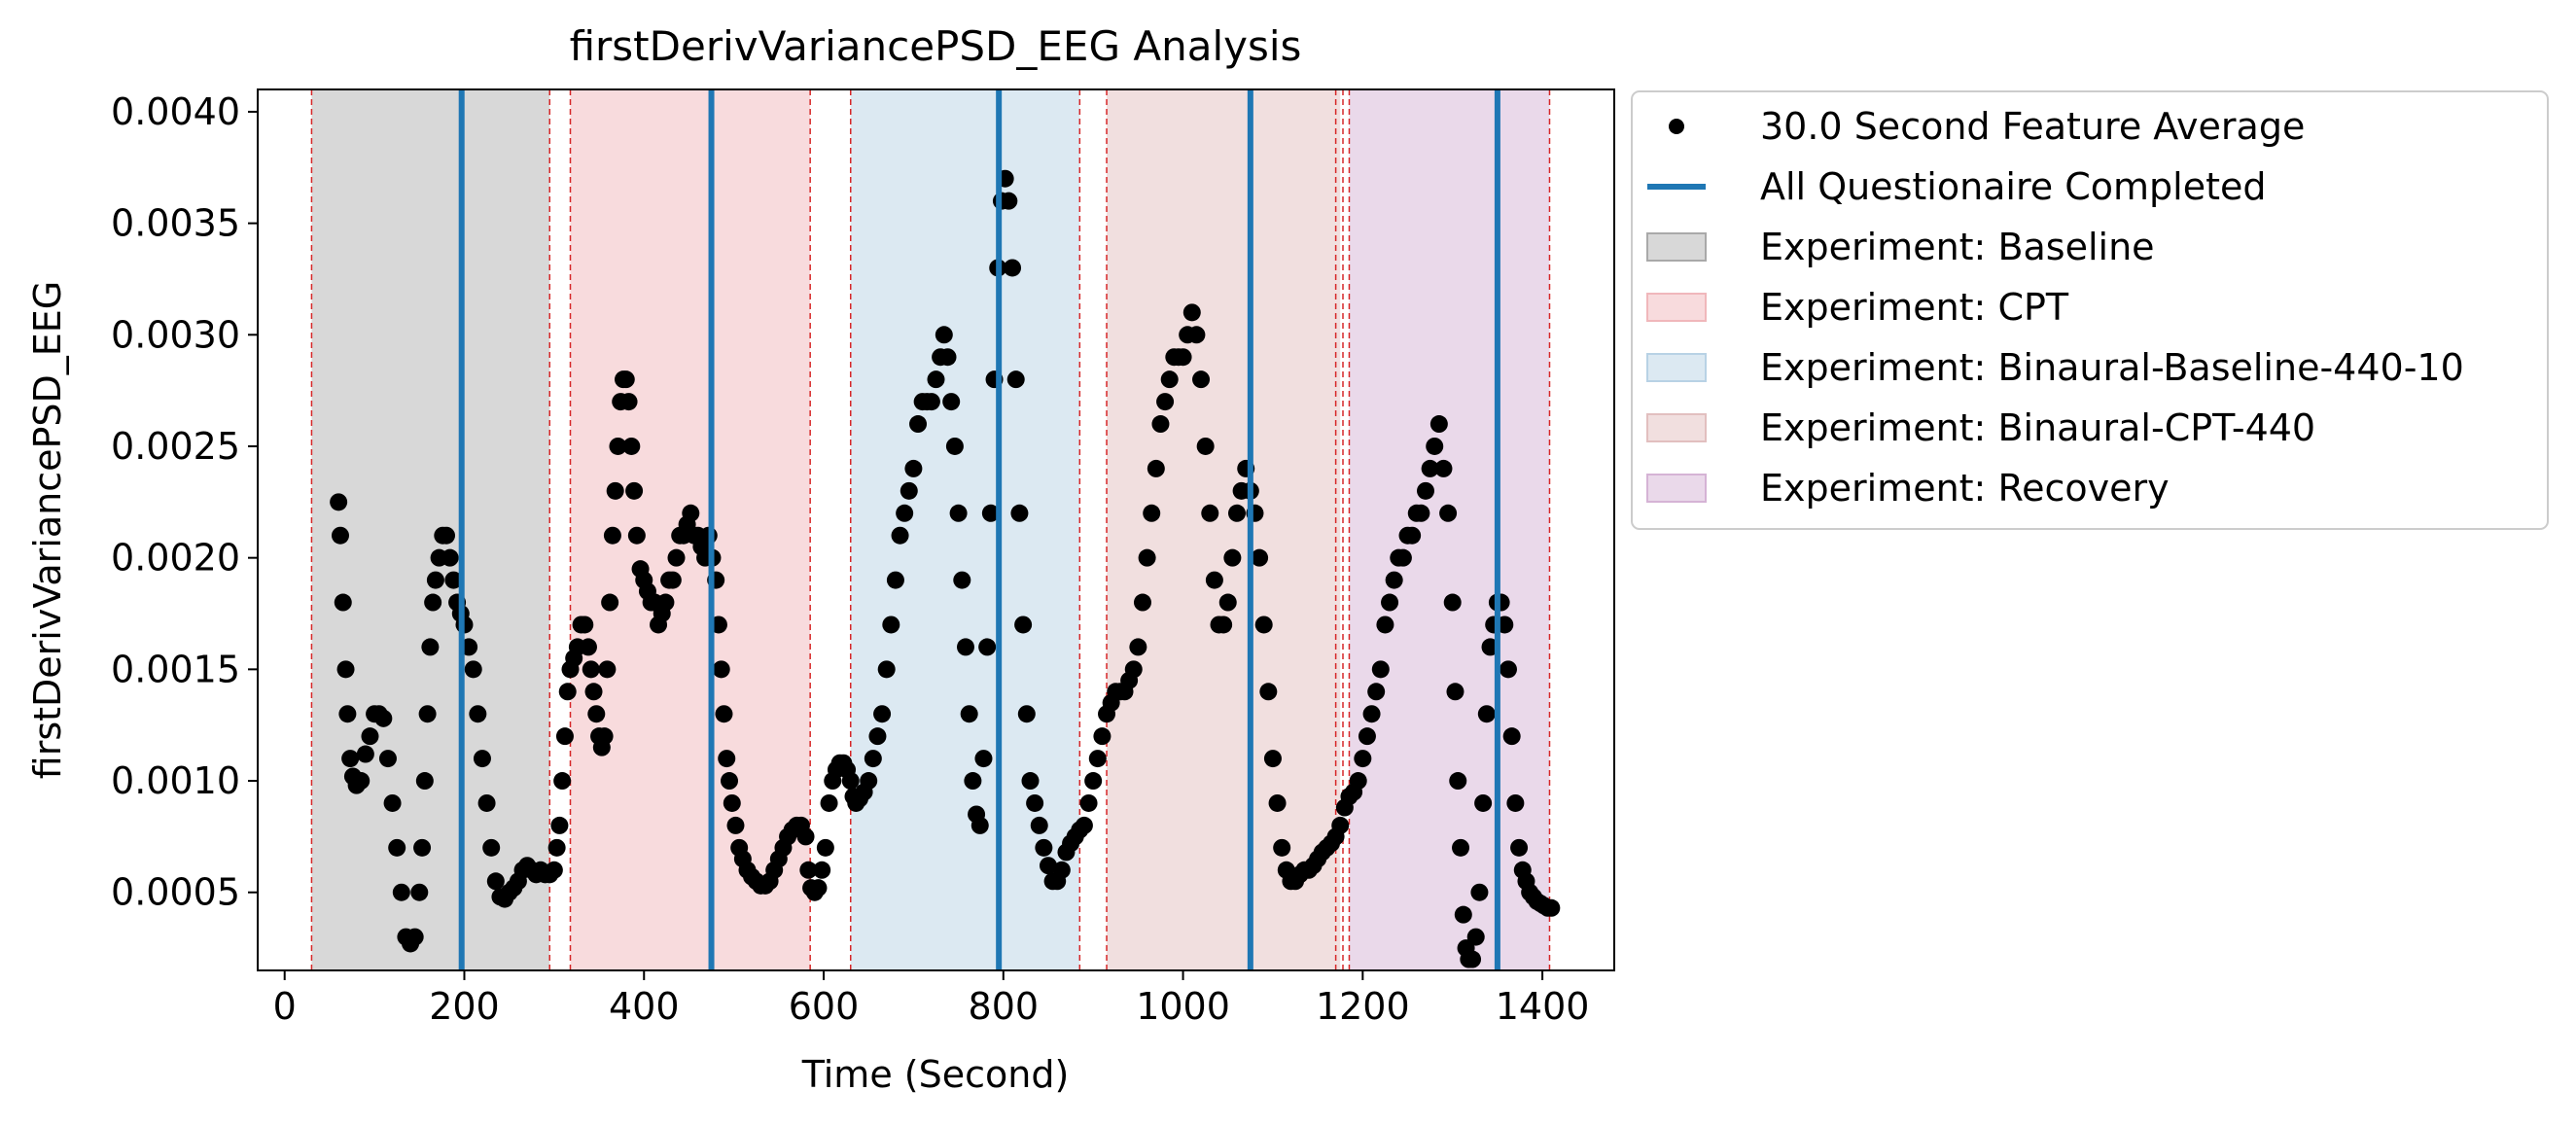 The width and height of the screenshot is (2576, 1126). What do you see at coordinates (2014, 187) in the screenshot?
I see `legend-label-questionnaire: All Questionaire Completed` at bounding box center [2014, 187].